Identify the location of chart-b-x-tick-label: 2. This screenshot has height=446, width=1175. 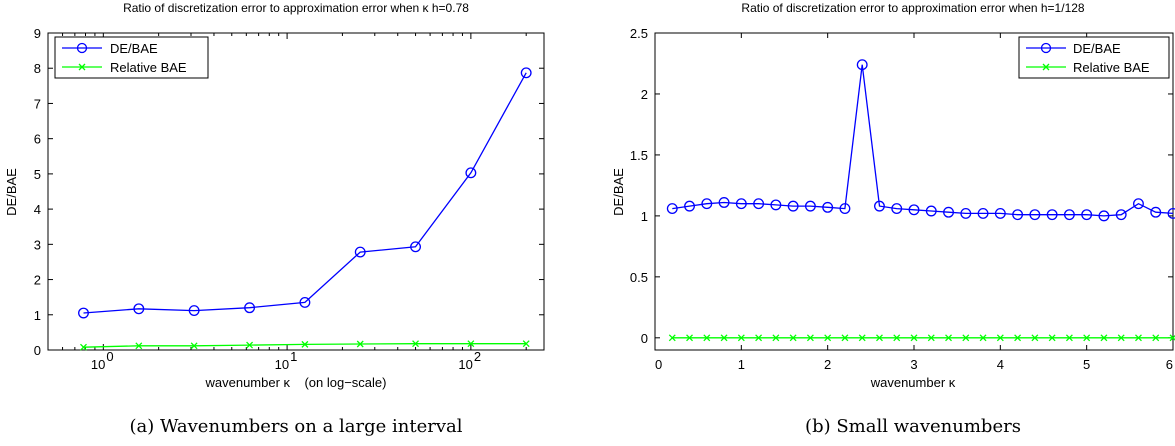
(827, 364).